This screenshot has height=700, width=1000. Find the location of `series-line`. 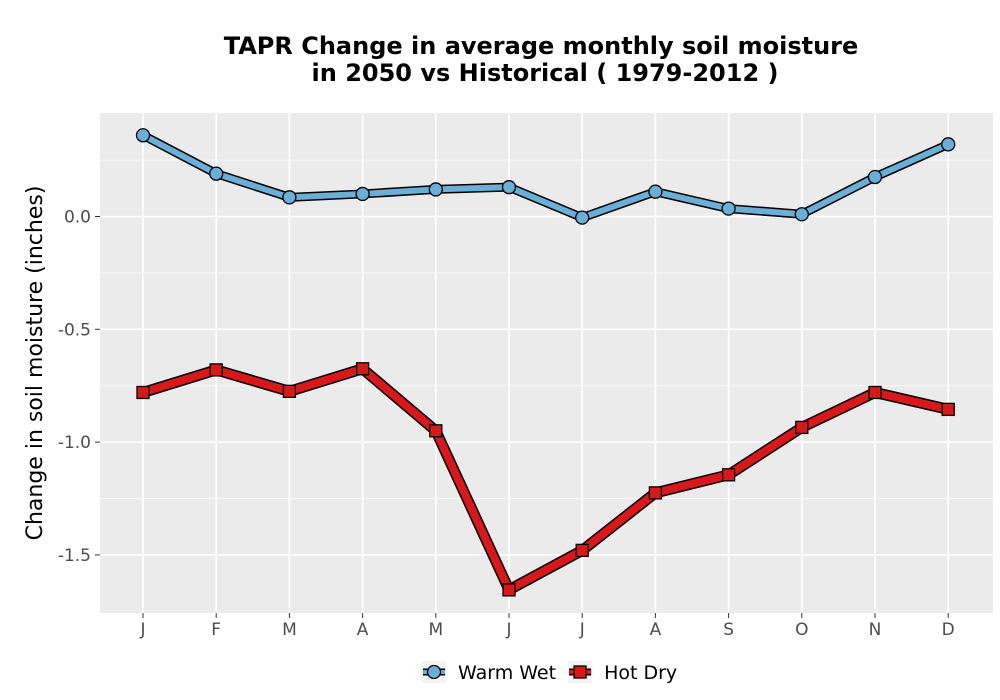

series-line is located at coordinates (546, 176).